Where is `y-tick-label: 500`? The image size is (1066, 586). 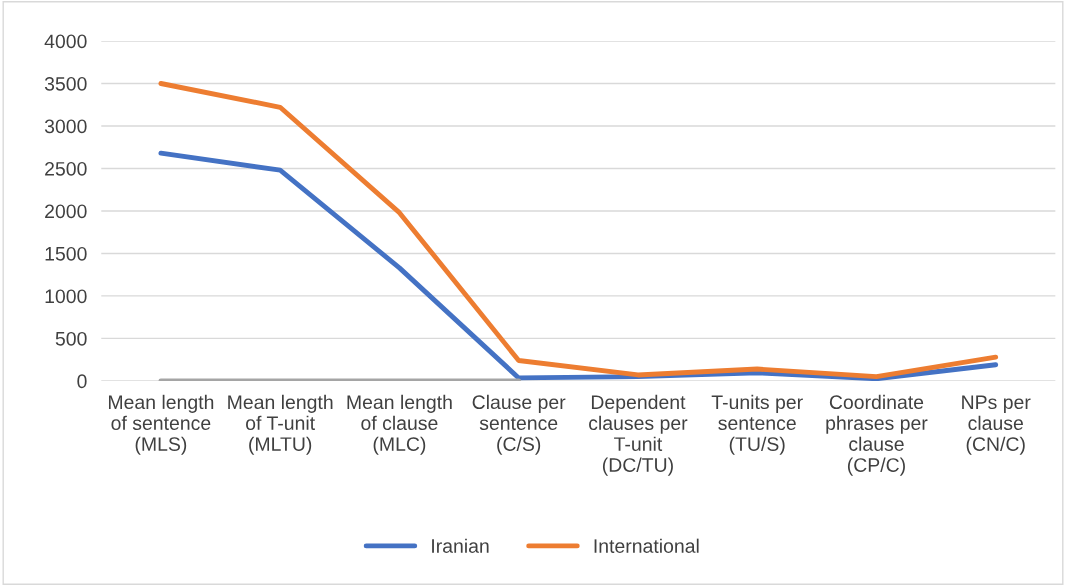 y-tick-label: 500 is located at coordinates (71, 338).